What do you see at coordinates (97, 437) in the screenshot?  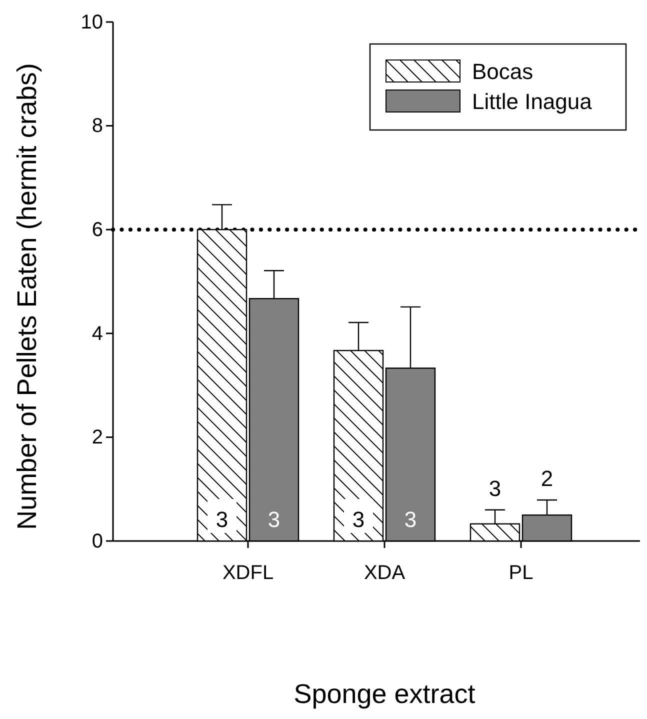 I see `y-tick-label: 2` at bounding box center [97, 437].